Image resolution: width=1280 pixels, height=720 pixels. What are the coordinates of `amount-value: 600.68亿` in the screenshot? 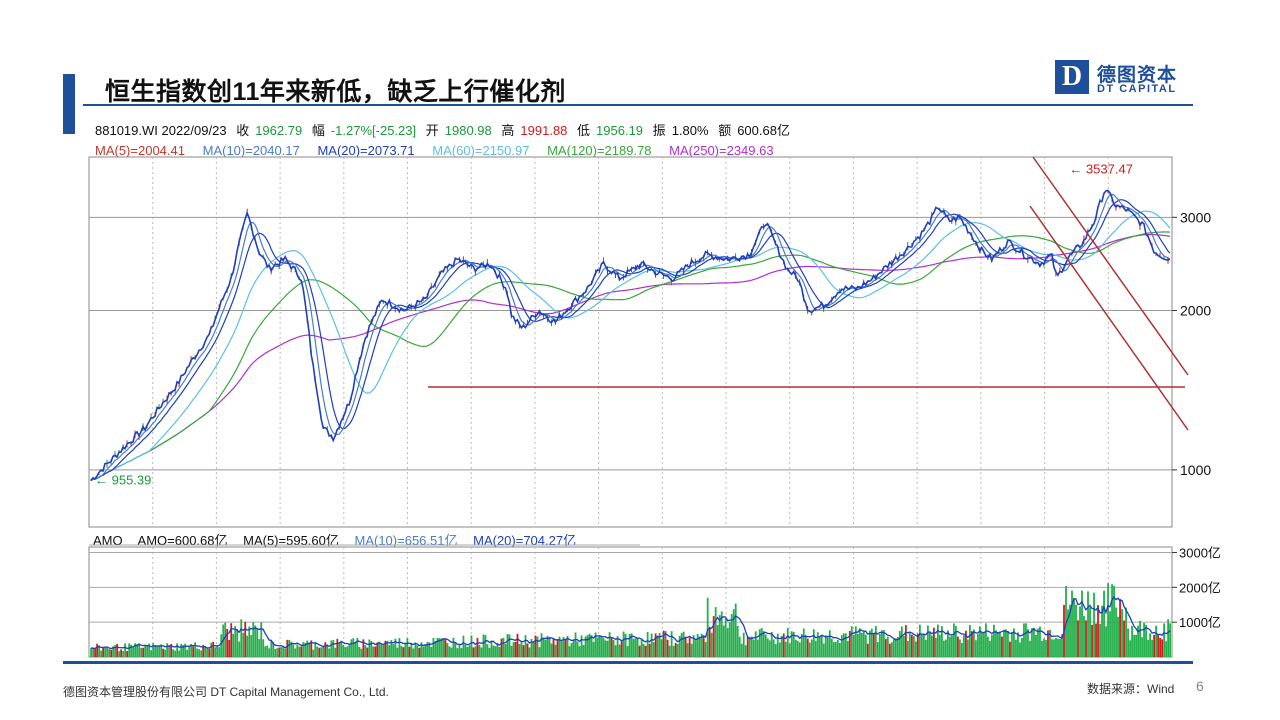 It's located at (763, 130).